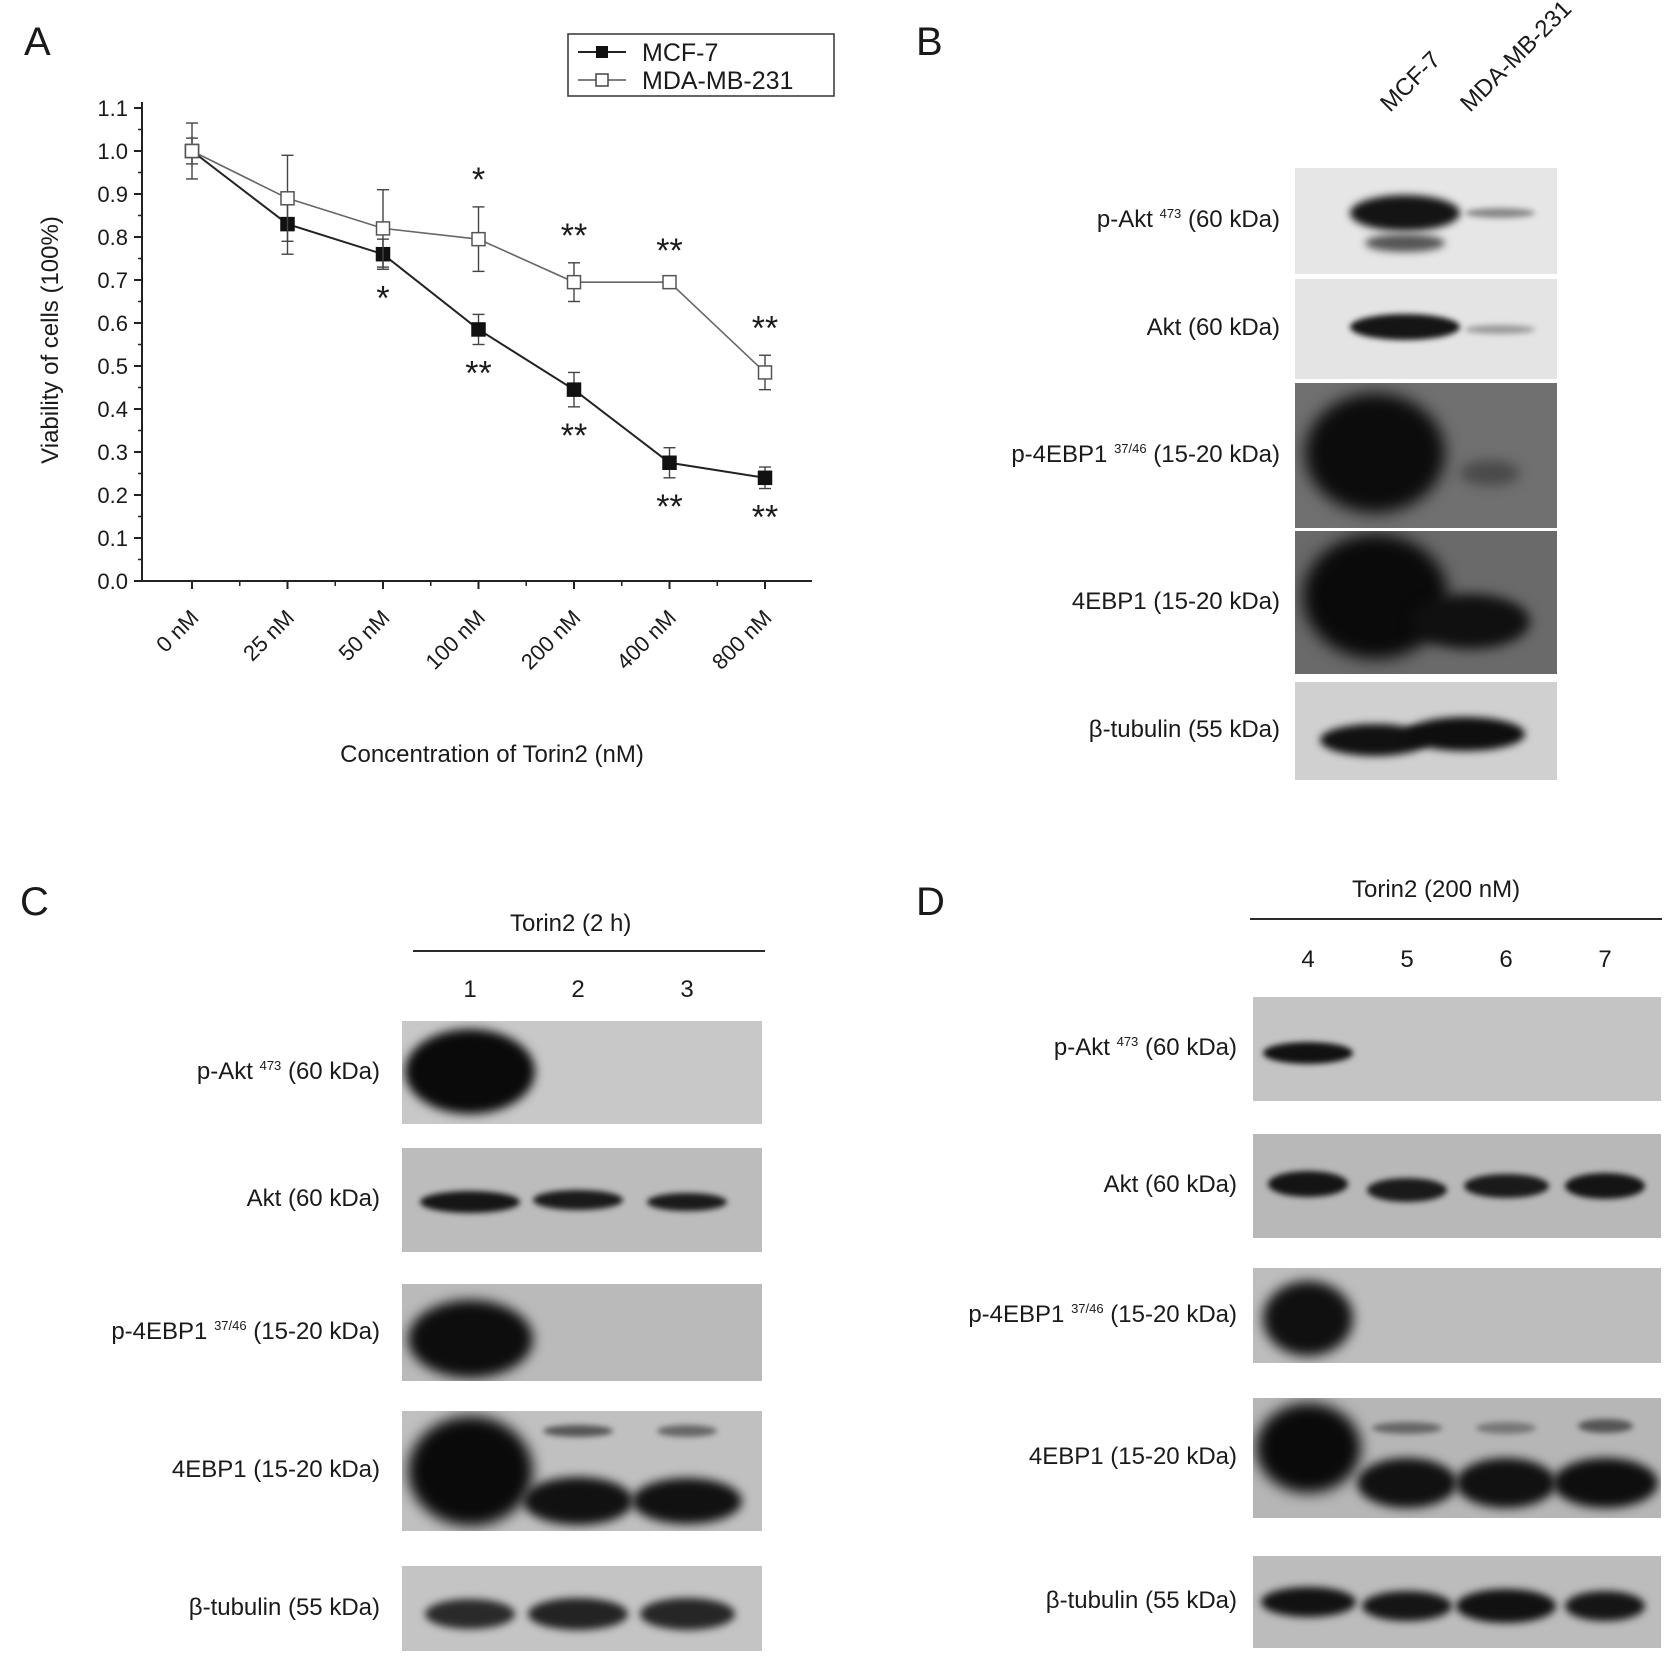  Describe the element at coordinates (382, 298) in the screenshot. I see `significance-mark: *` at that location.